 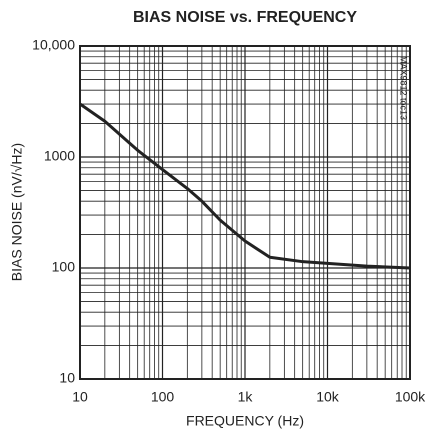 What do you see at coordinates (404, 88) in the screenshot?
I see `annotation: MAX9812 toc13` at bounding box center [404, 88].